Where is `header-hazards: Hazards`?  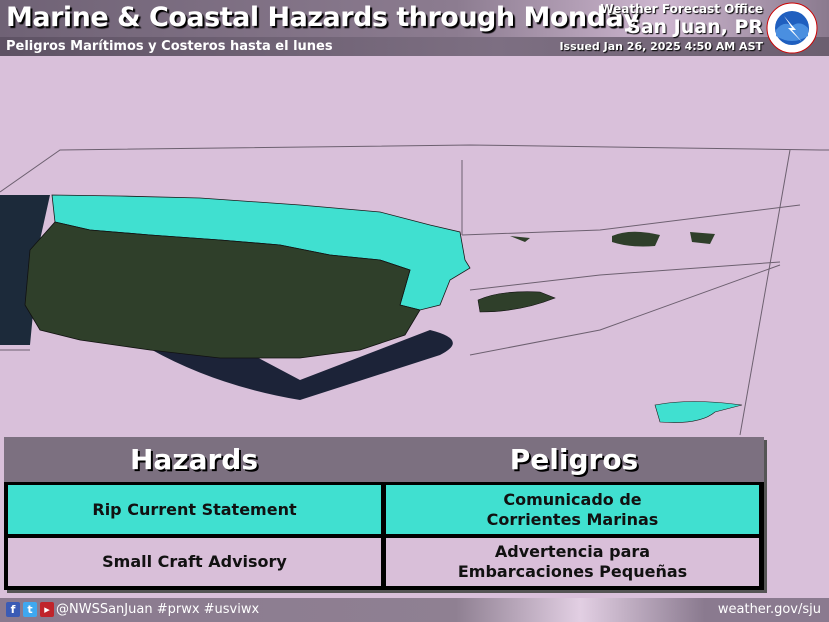 header-hazards: Hazards is located at coordinates (194, 459).